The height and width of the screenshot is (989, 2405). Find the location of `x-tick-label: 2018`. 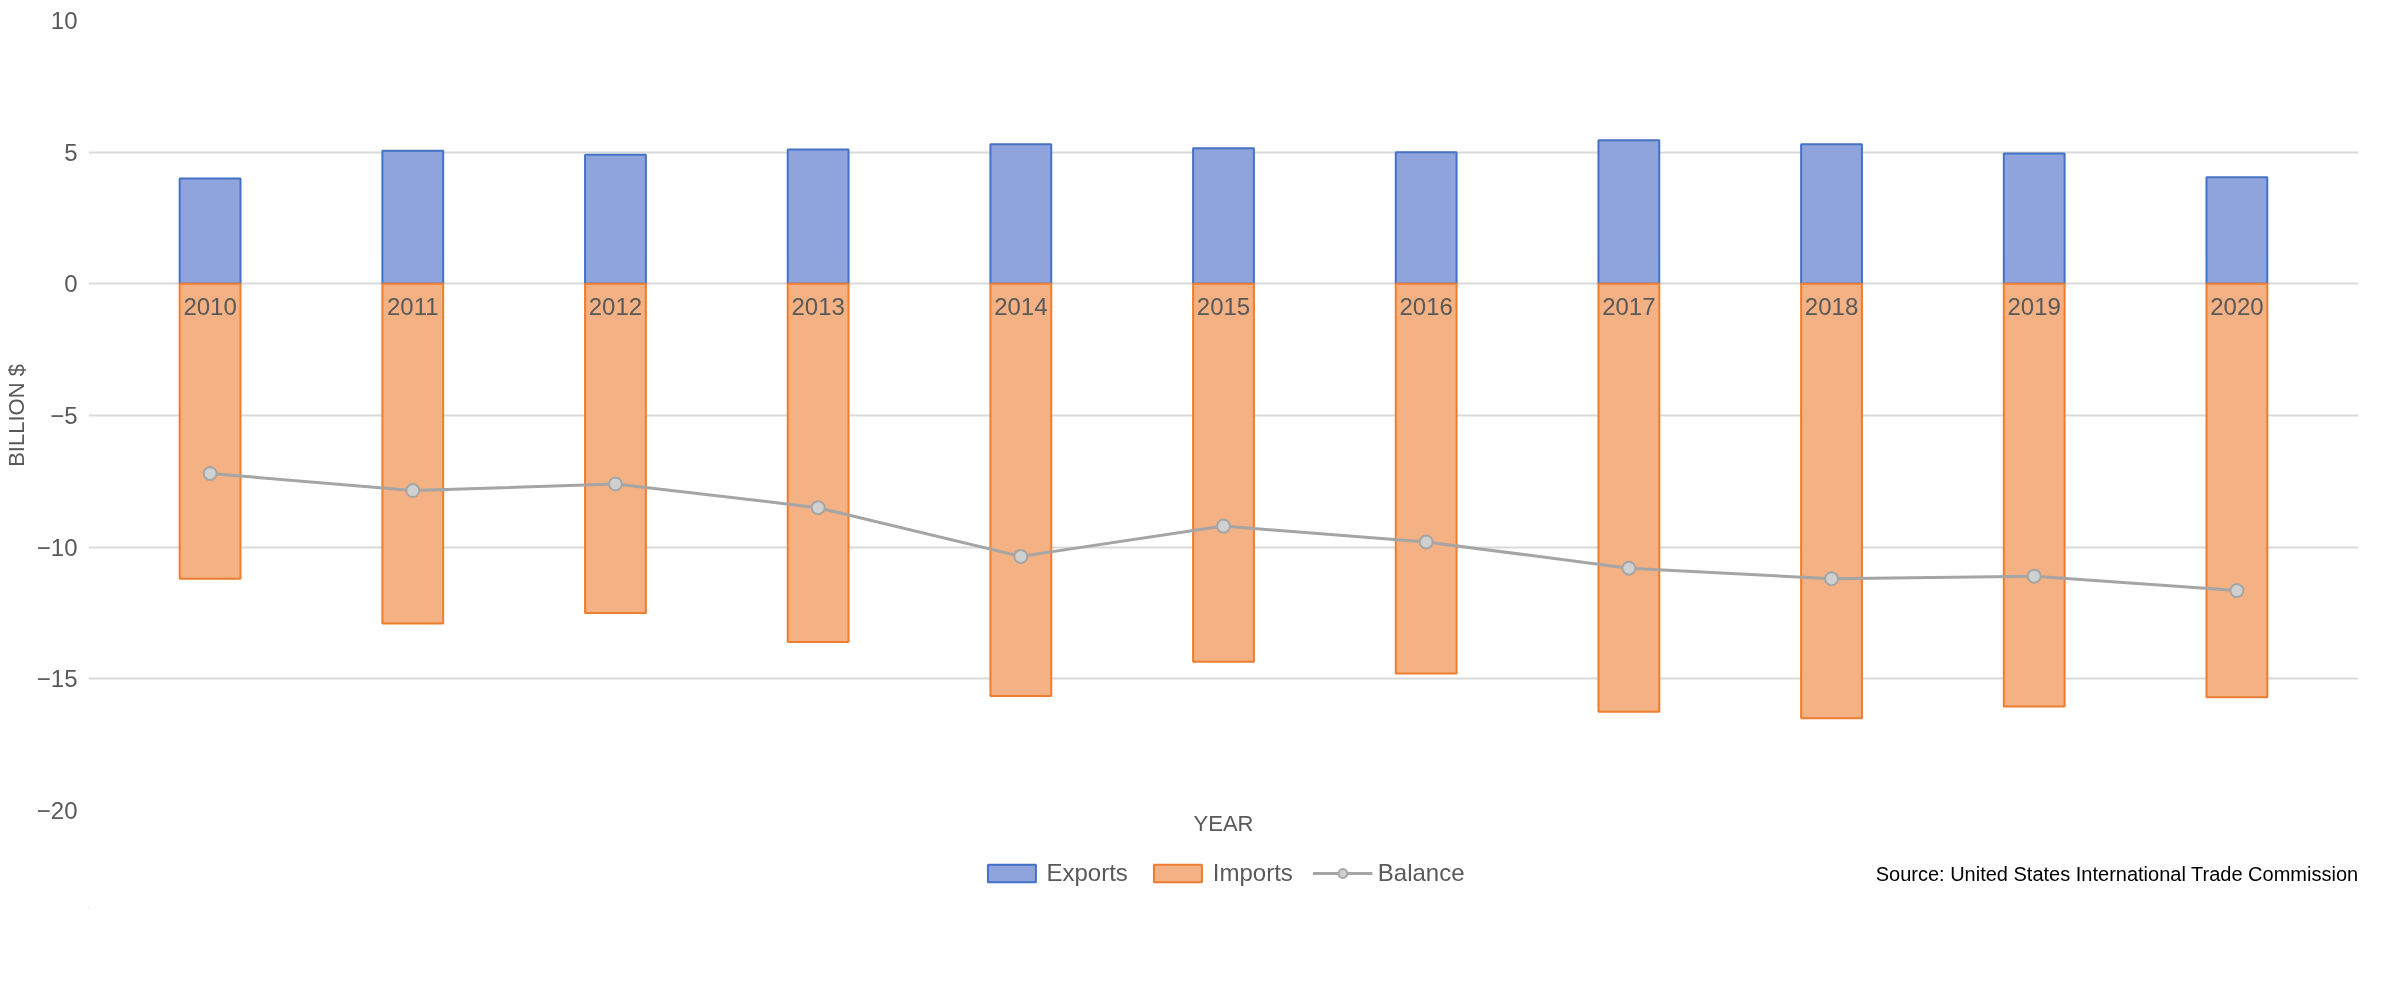

x-tick-label: 2018 is located at coordinates (1831, 306).